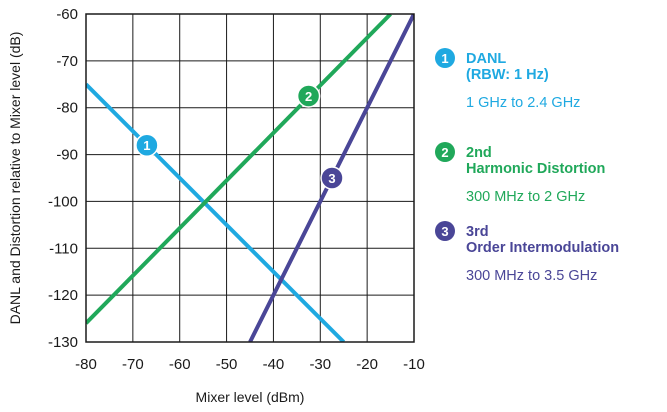 This screenshot has height=412, width=667. I want to click on legend-marker-number: 2, so click(444, 152).